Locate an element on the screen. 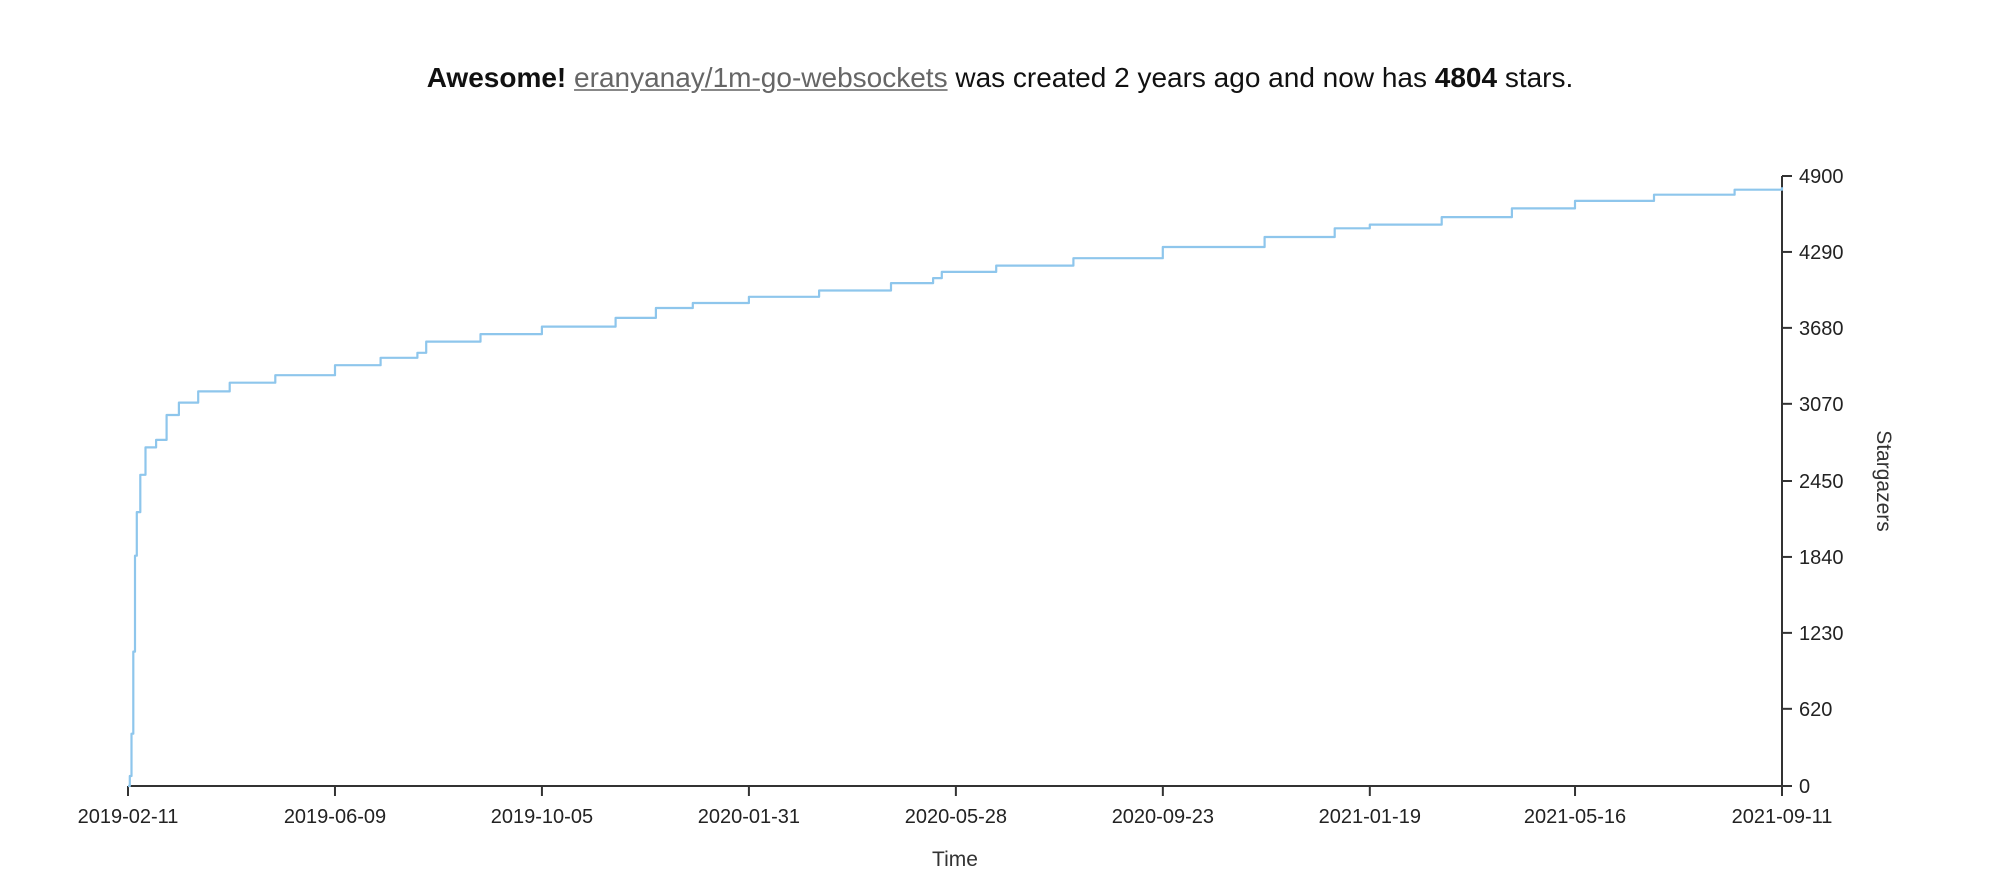 This screenshot has height=880, width=2000. y-axis: 0 620 1230 1840 2450 3070 3680 4290 4900 is located at coordinates (1812, 482).